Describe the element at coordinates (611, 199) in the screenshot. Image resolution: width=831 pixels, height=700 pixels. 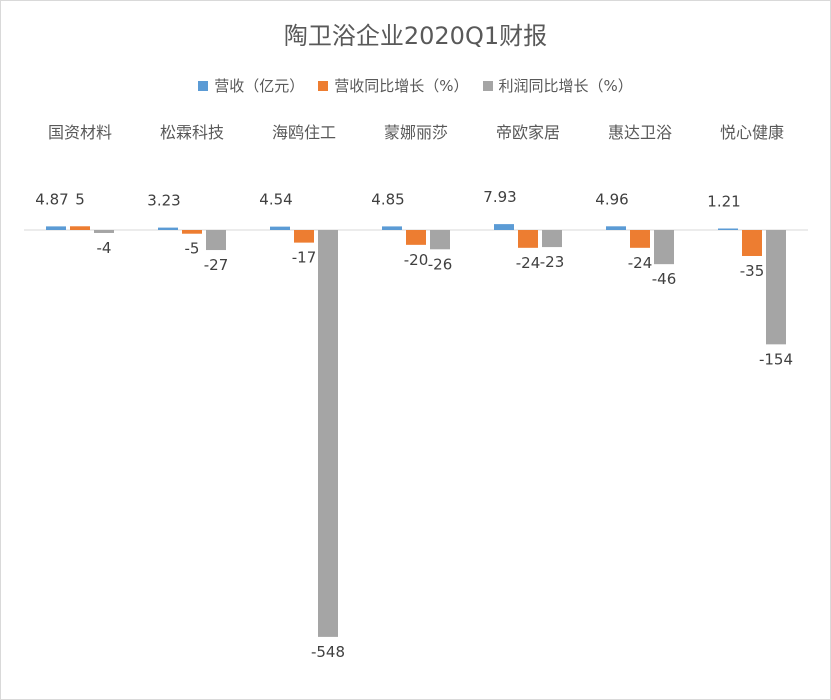
I see `data-label: 4.96` at that location.